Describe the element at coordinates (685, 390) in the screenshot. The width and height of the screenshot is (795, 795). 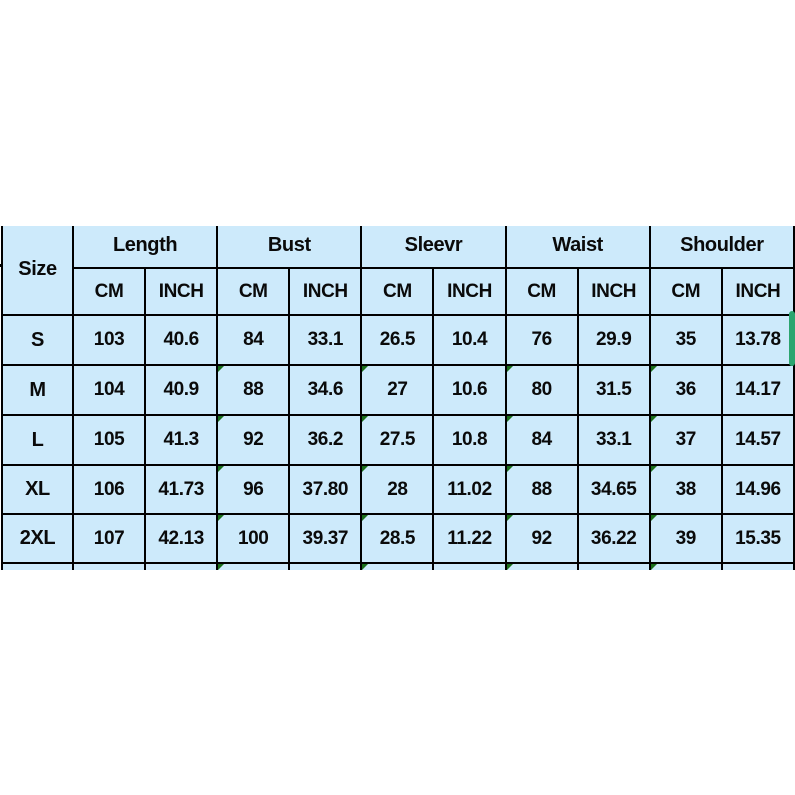
I see `table-cell: 36` at that location.